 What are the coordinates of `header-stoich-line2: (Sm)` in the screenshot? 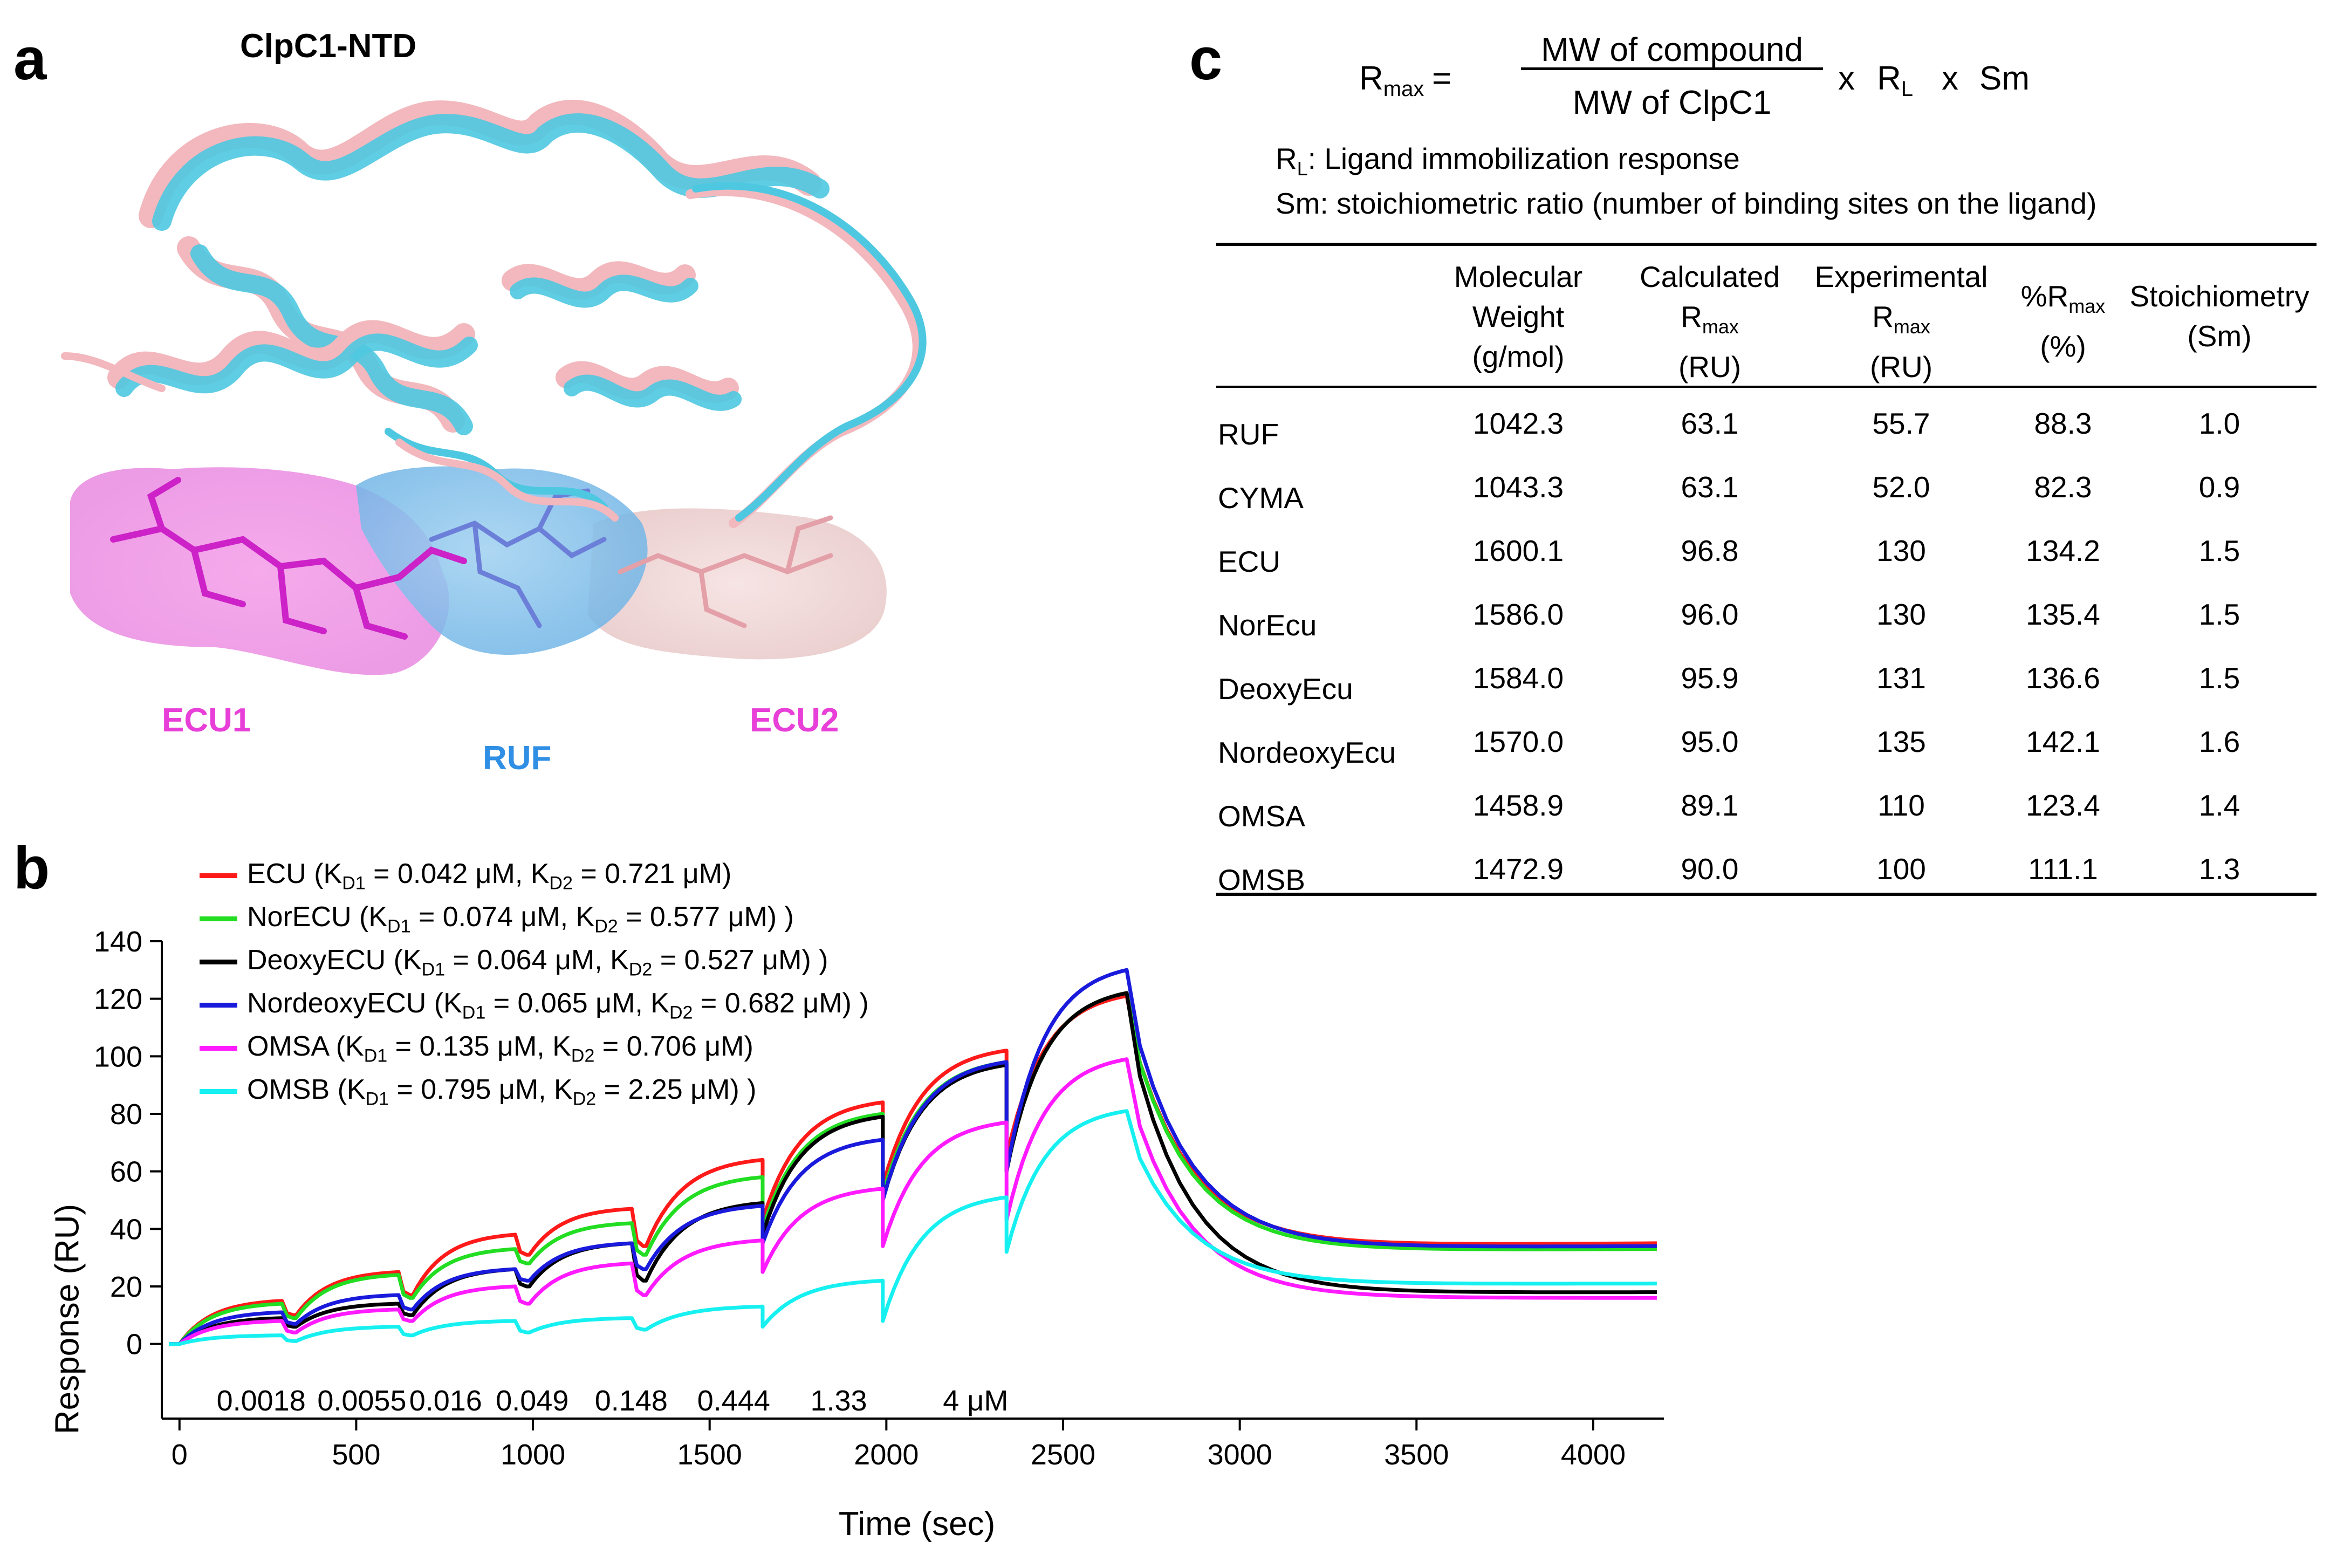 It's located at (2219, 336).